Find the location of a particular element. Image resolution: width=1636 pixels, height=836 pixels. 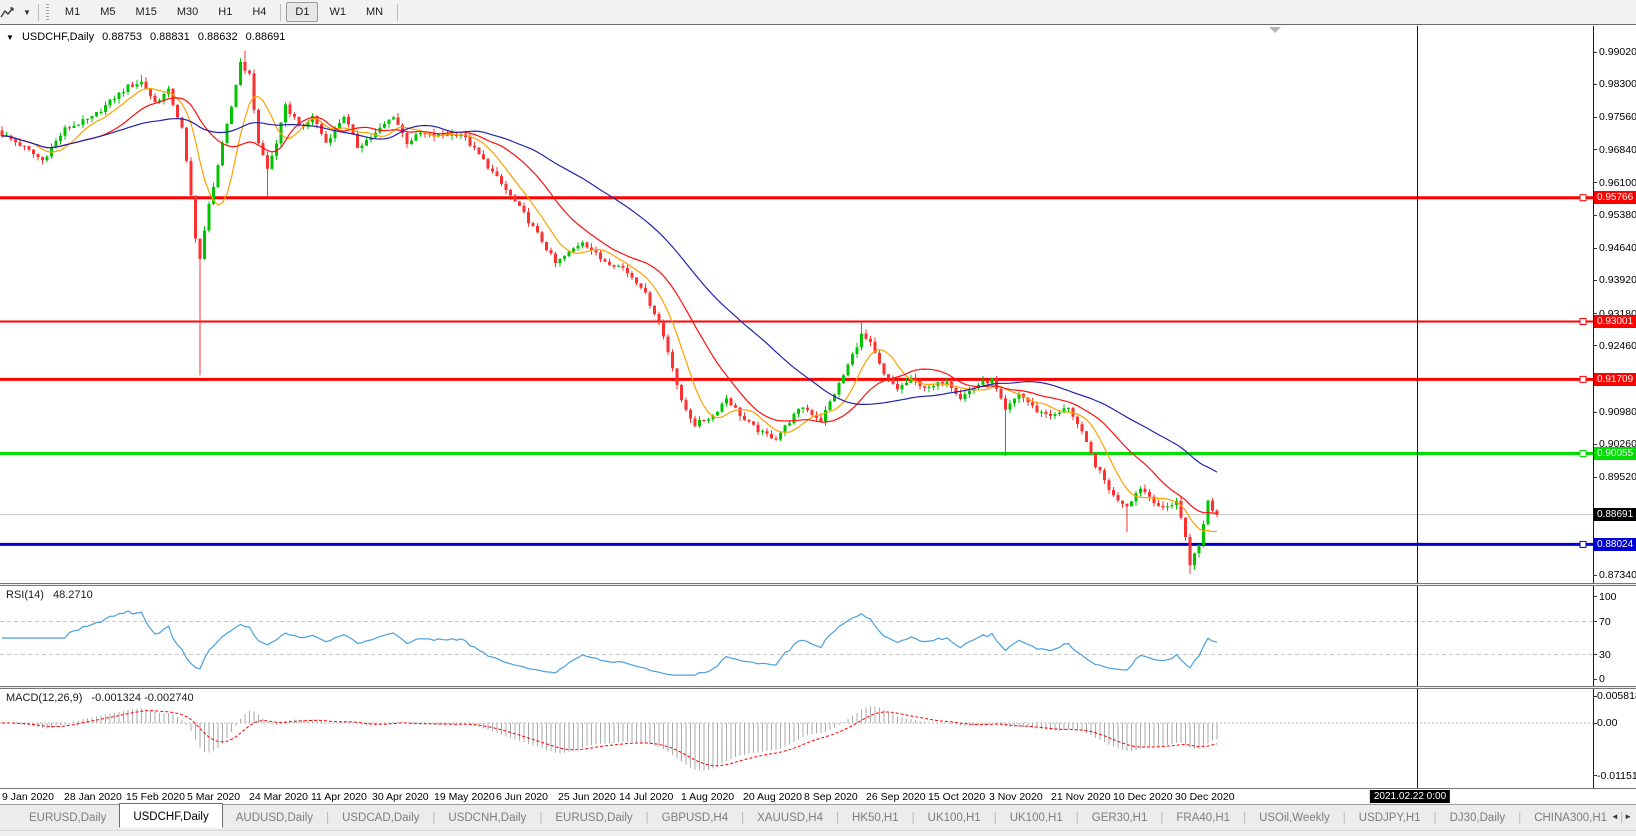

current-price-label: 0.88691 is located at coordinates (1615, 514).